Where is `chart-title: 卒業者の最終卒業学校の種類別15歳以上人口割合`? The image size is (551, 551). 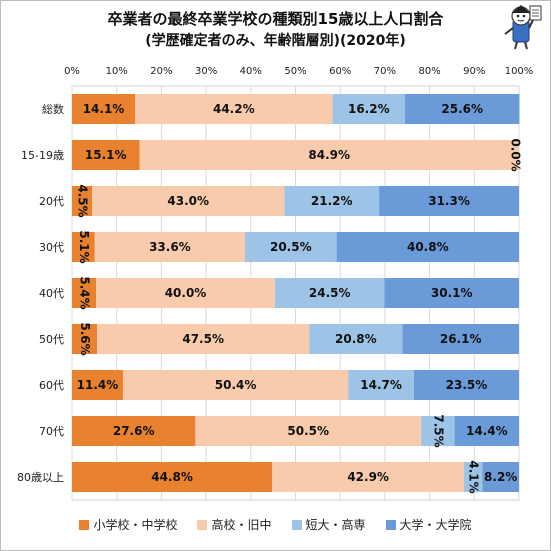 chart-title: 卒業者の最終卒業学校の種類別15歳以上人口割合 is located at coordinates (275, 19).